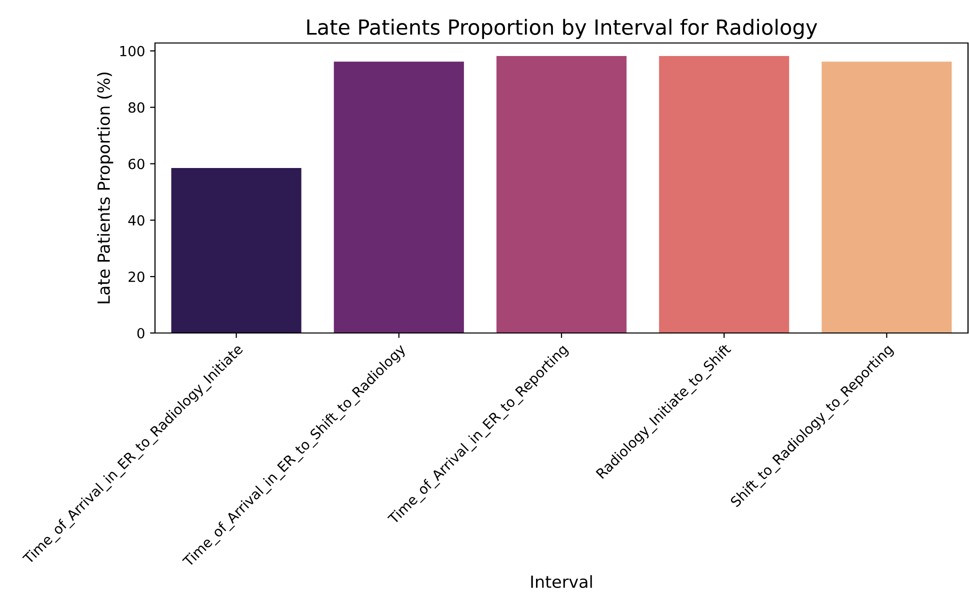 This screenshot has height=594, width=969. Describe the element at coordinates (562, 28) in the screenshot. I see `chart-title: Late Patients Proportion by Interval for Radiology` at that location.